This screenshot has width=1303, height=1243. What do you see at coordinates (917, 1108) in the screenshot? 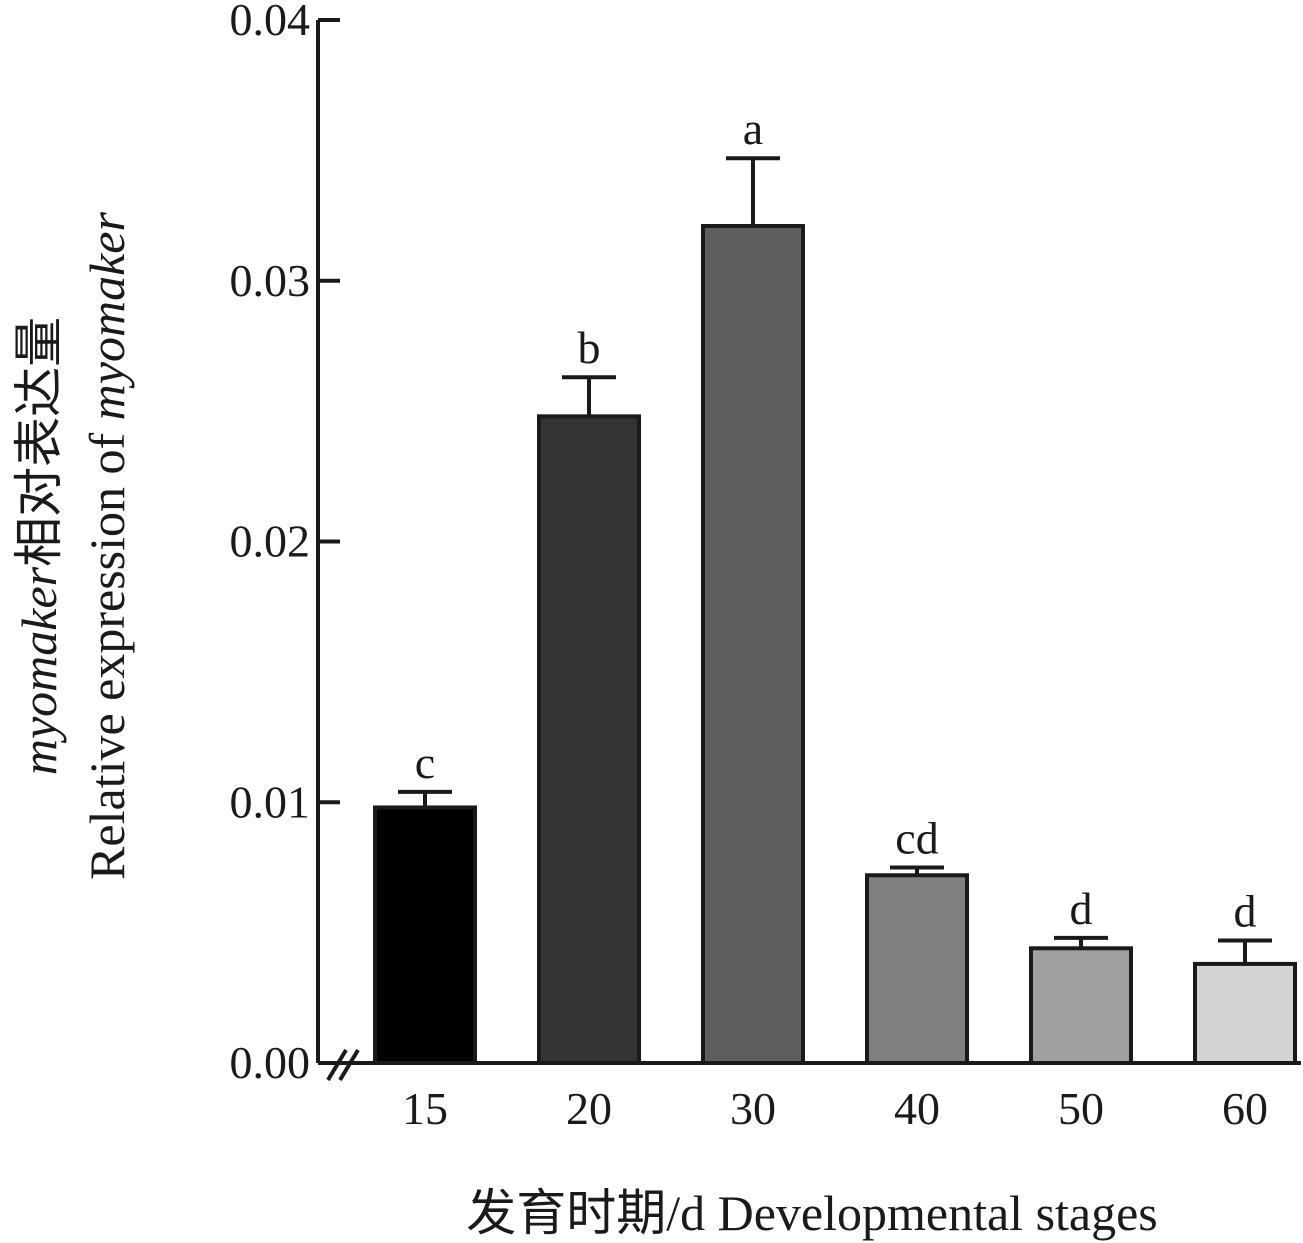
I see `x-tick-label: 40` at bounding box center [917, 1108].